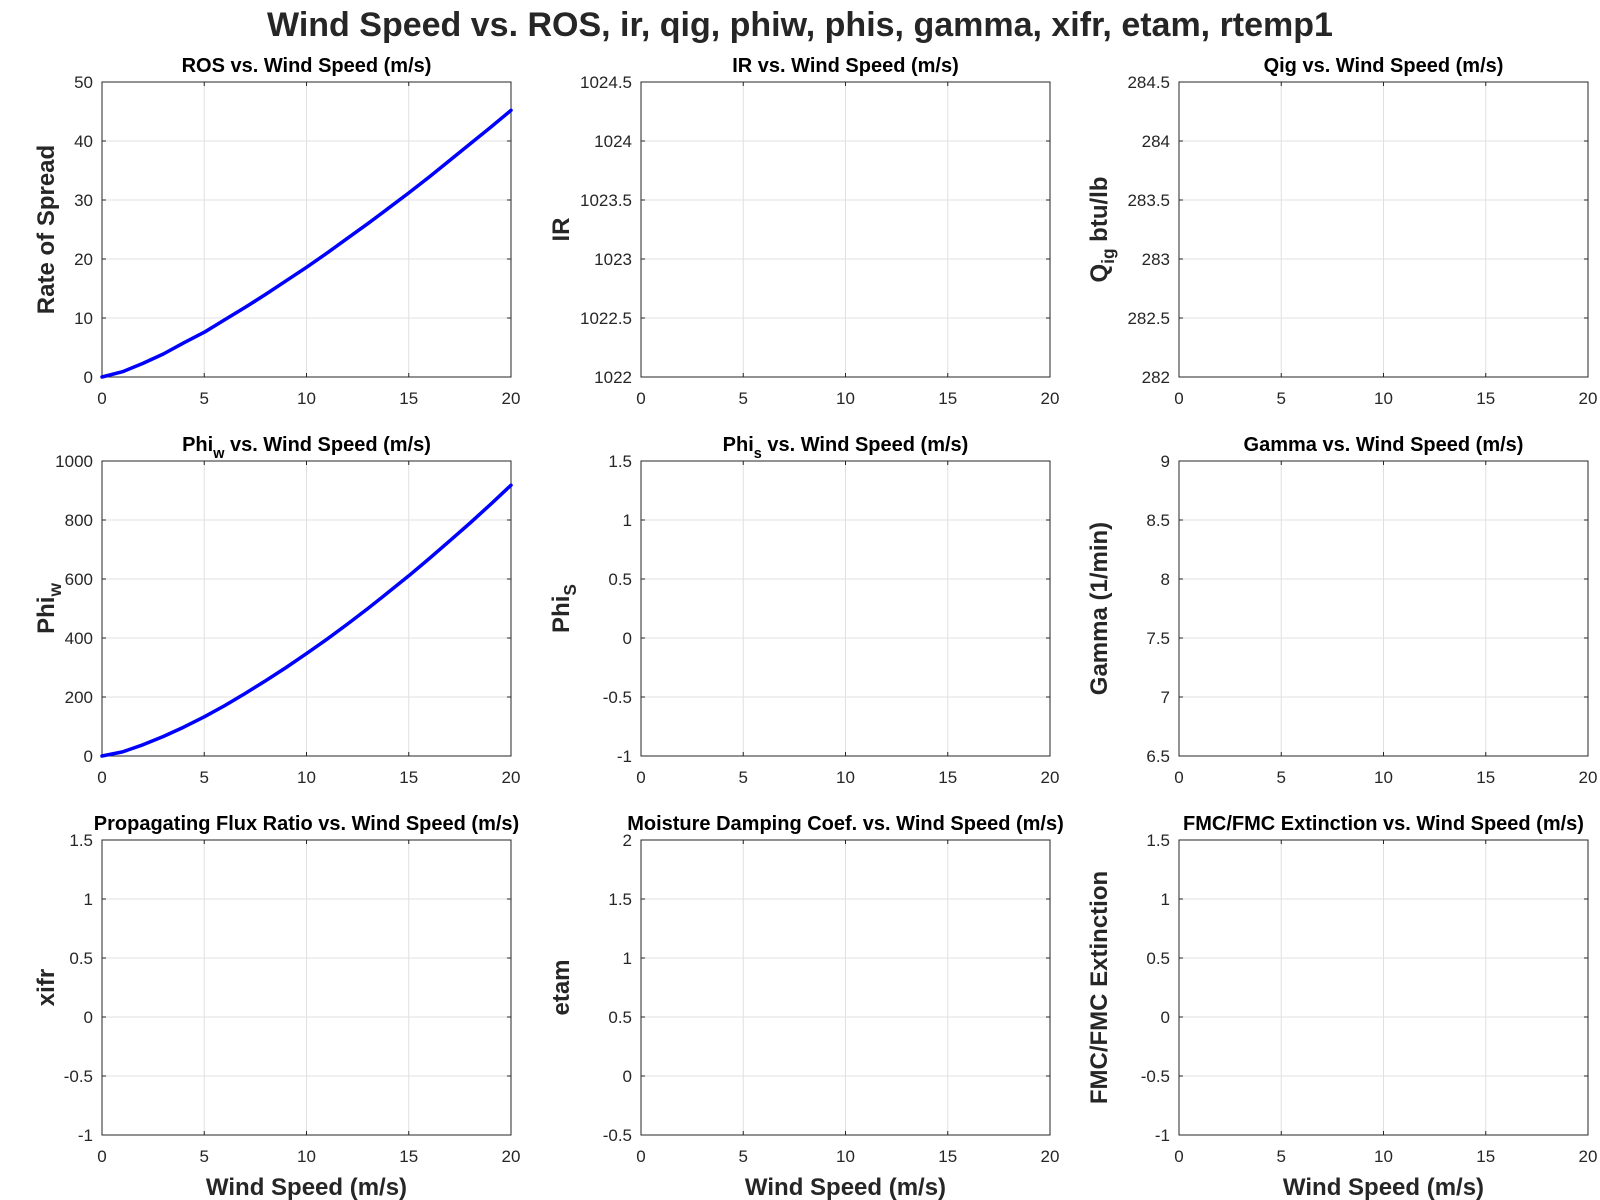 Image resolution: width=1600 pixels, height=1200 pixels. I want to click on y-axis-label: Qig btu/lb, so click(1102, 230).